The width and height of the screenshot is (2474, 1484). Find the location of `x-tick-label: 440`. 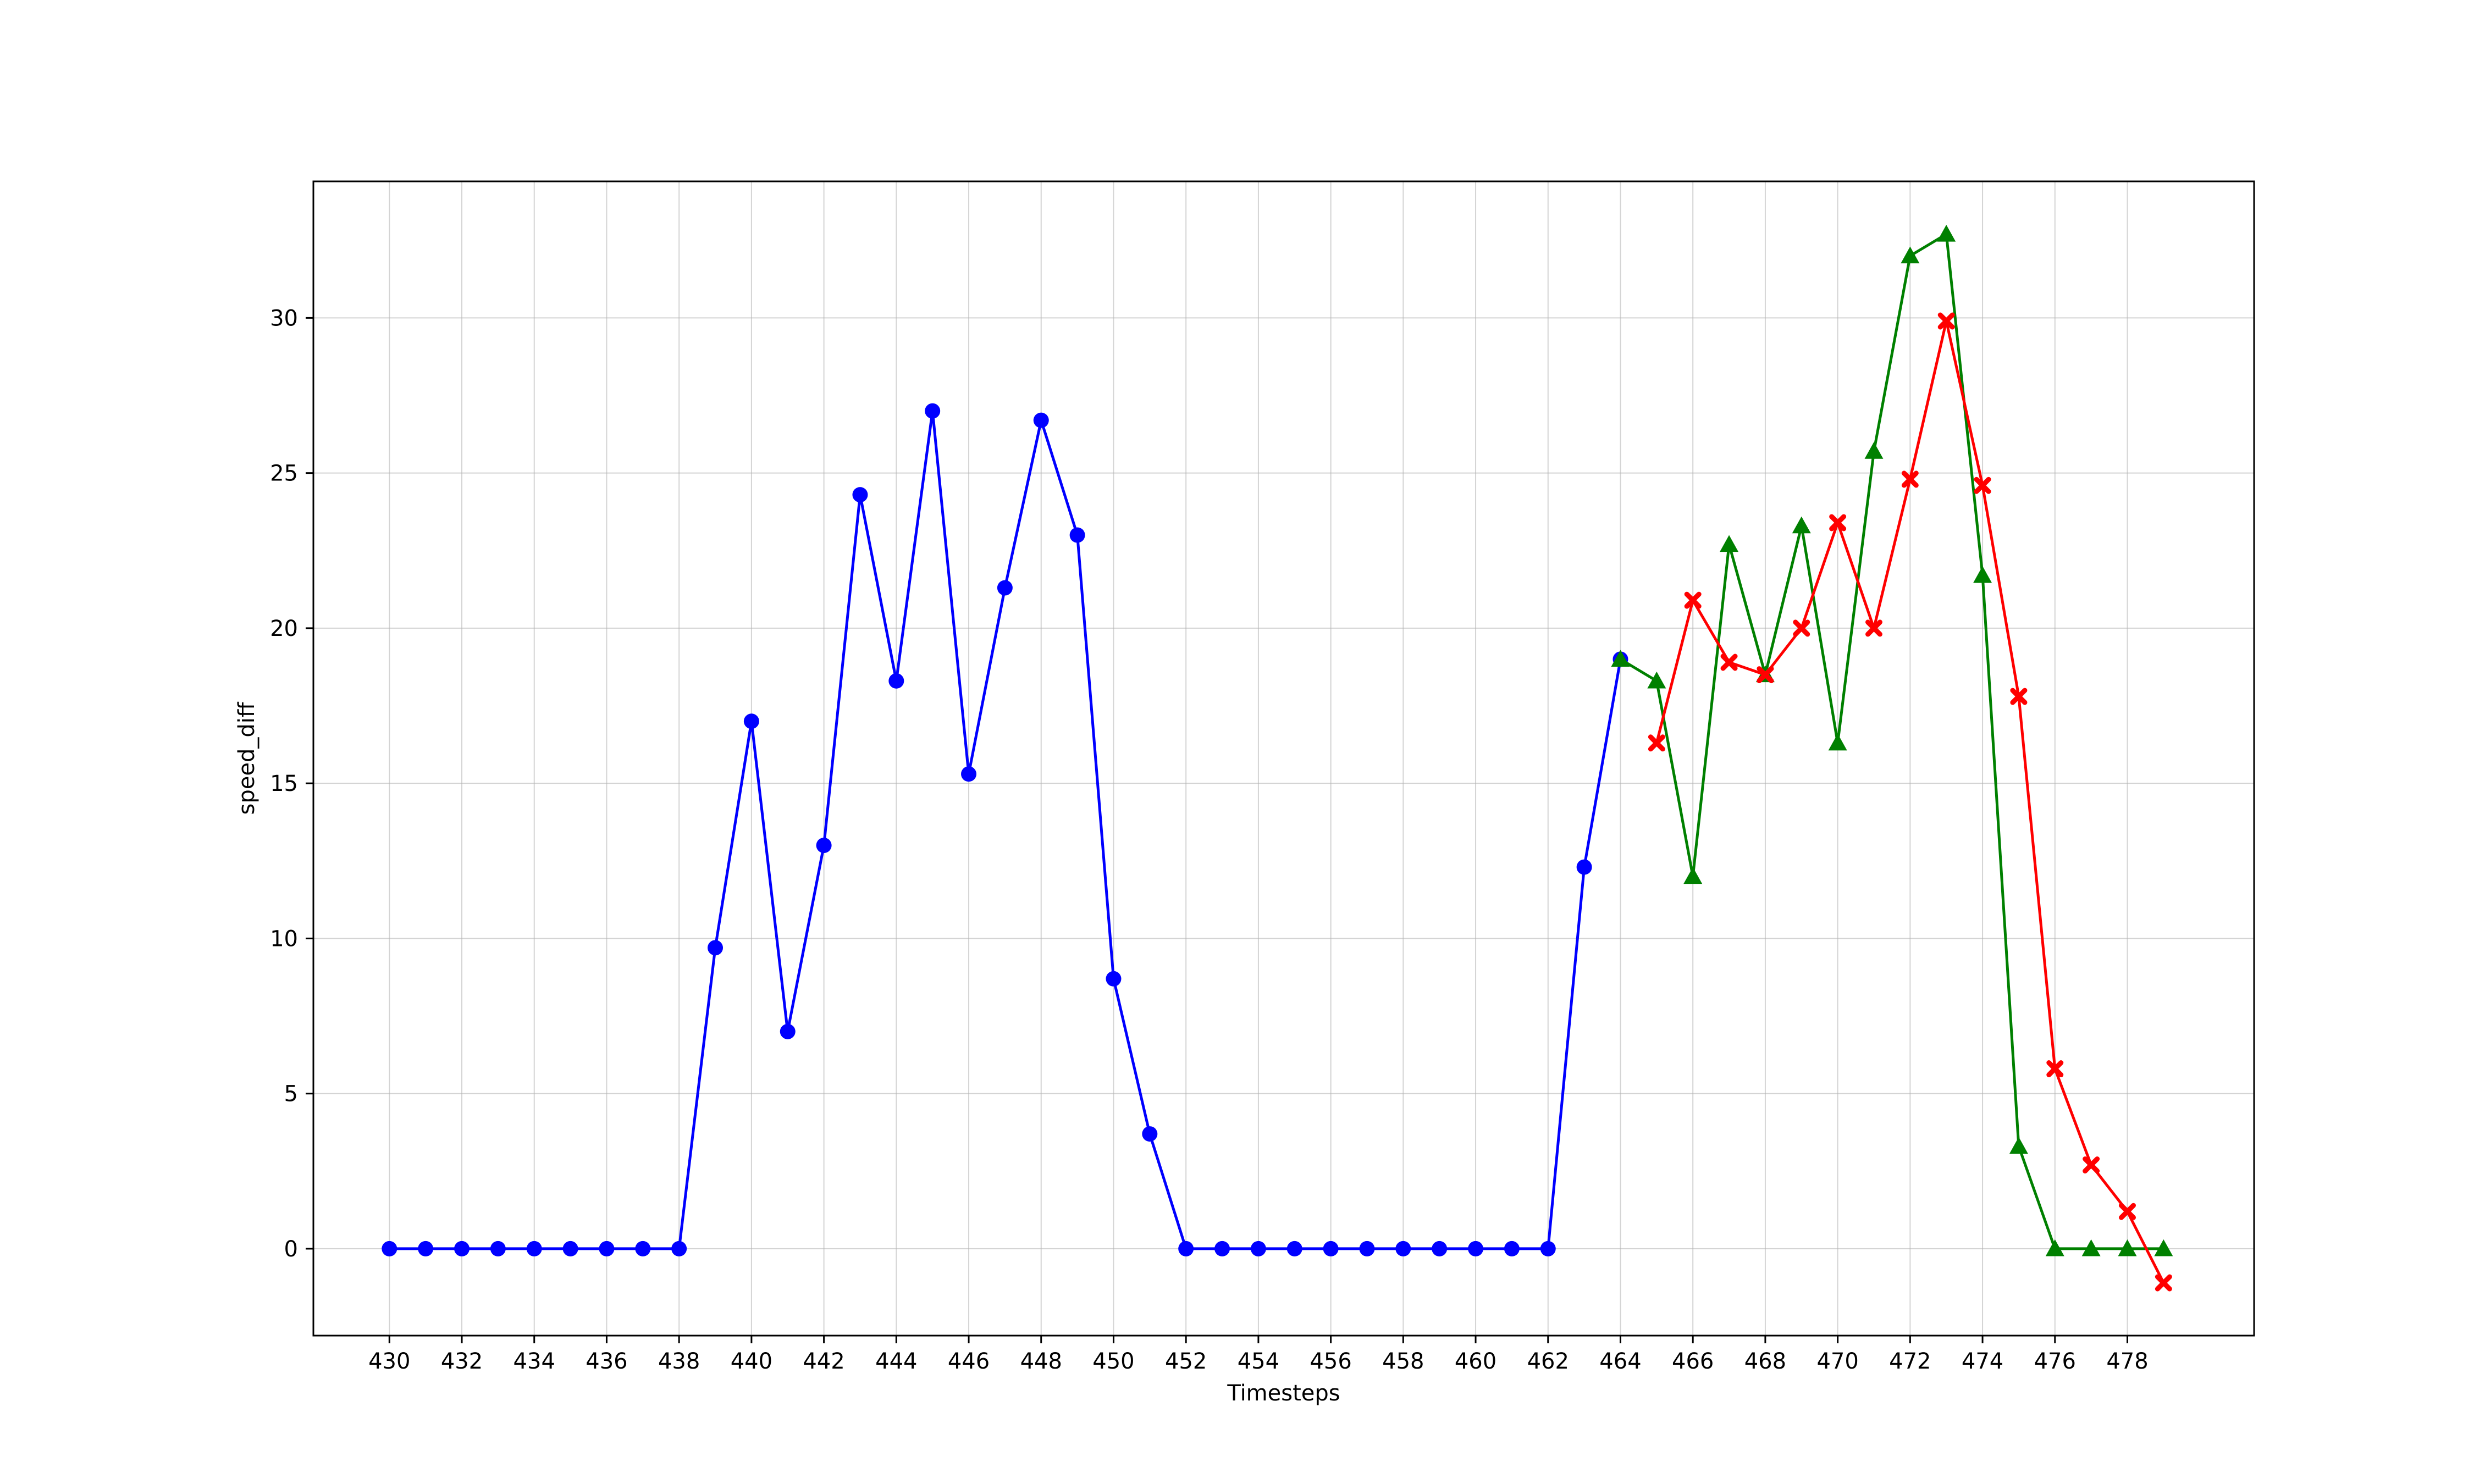

x-tick-label: 440 is located at coordinates (752, 1361).